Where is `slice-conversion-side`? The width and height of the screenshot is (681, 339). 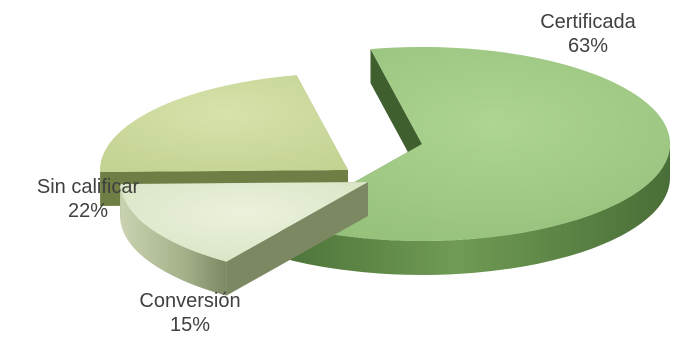 slice-conversion-side is located at coordinates (173, 240).